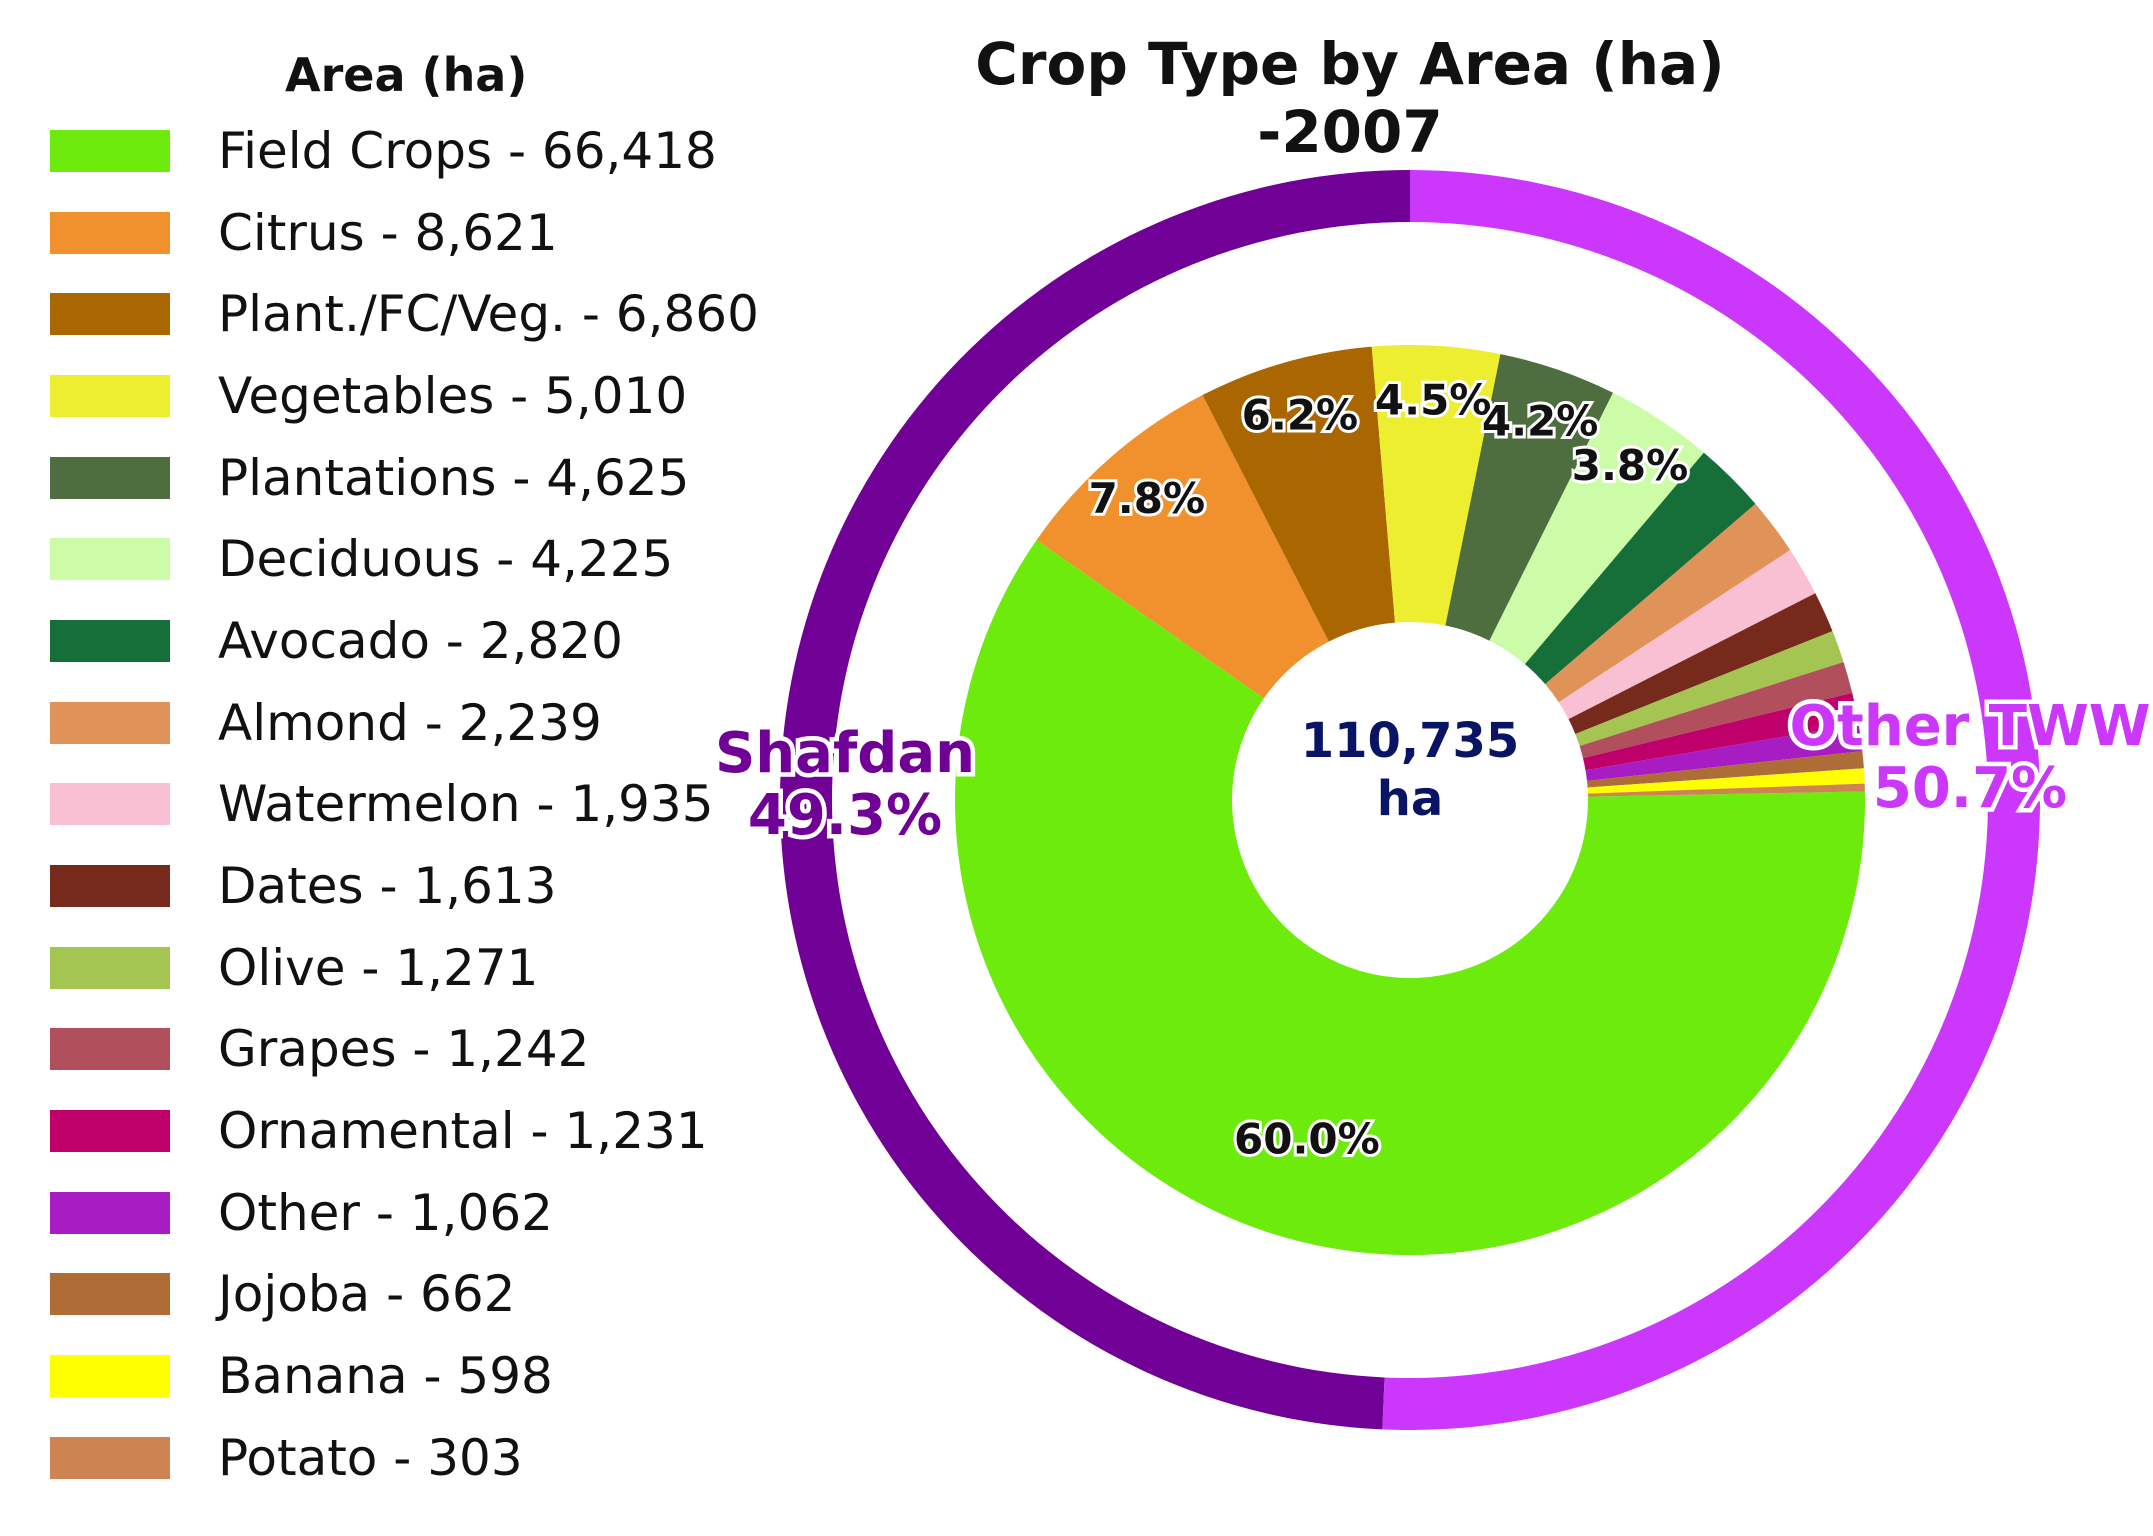 This screenshot has width=2153, height=1536. Describe the element at coordinates (1182, 547) in the screenshot. I see `inner-slice-citrus` at that location.